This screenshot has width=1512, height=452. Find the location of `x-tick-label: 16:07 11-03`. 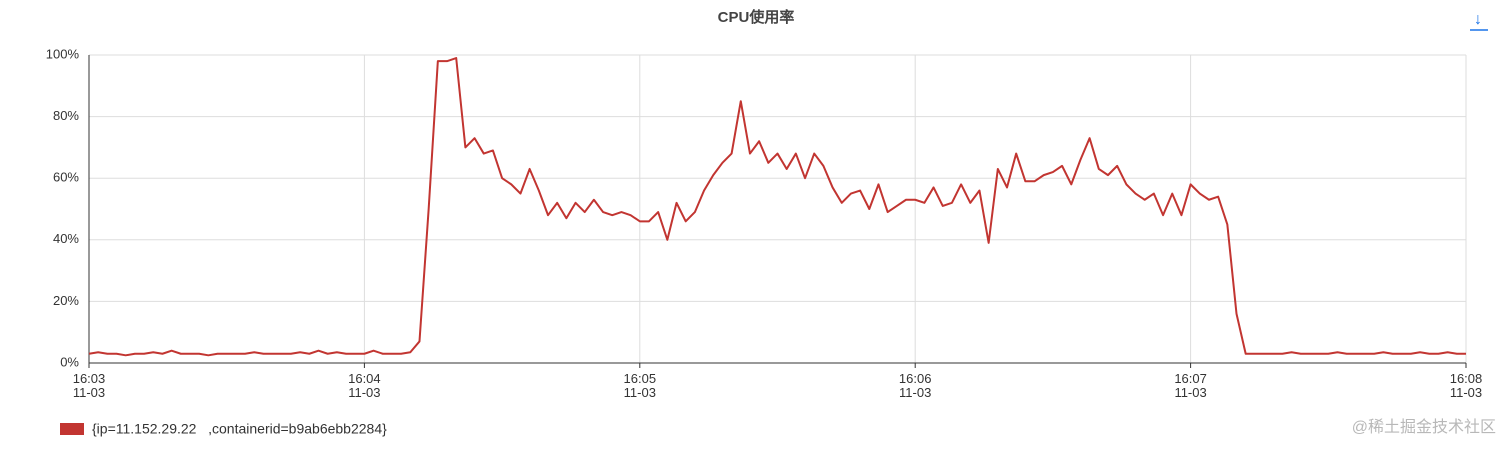

x-tick-label: 16:07 11-03 is located at coordinates (1190, 385).